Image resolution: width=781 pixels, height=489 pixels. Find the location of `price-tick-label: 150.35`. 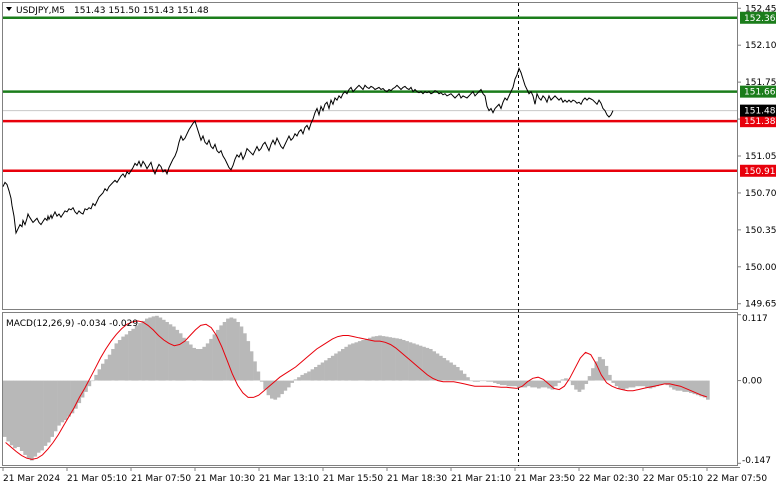

price-tick-label: 150.35 is located at coordinates (761, 231).